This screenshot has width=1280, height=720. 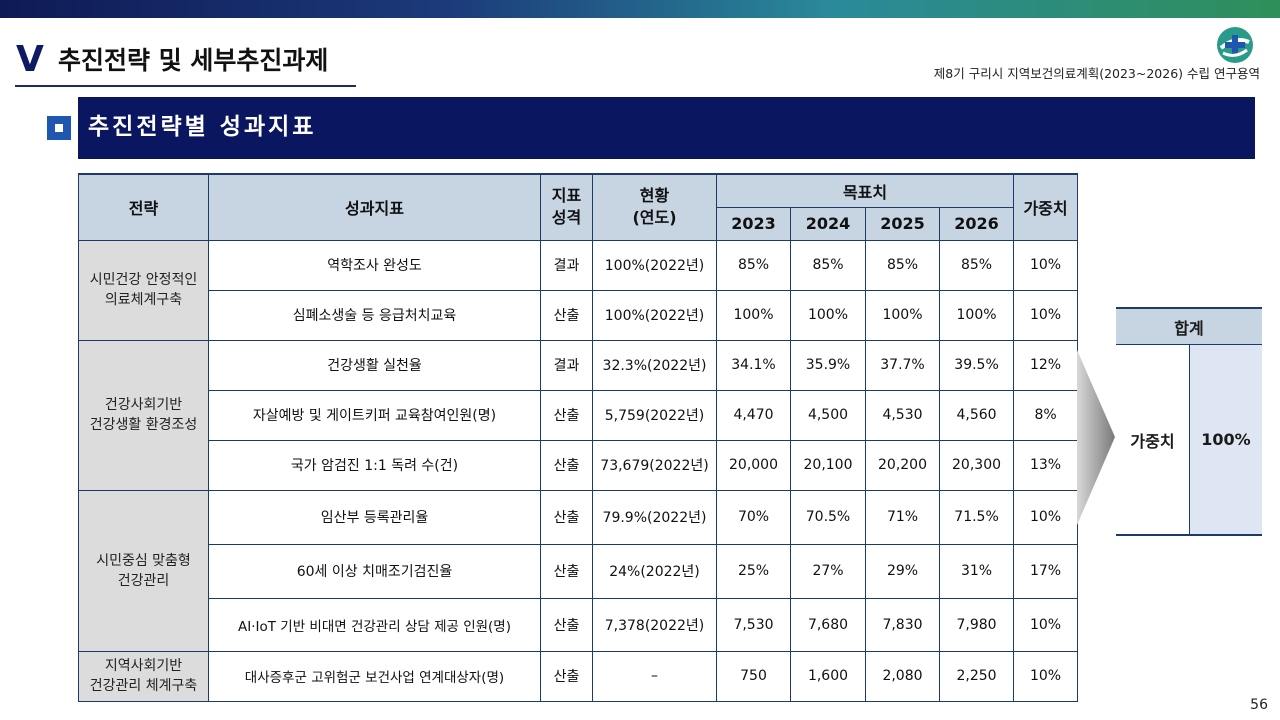 I want to click on target-cell: 4,470, so click(x=753, y=415).